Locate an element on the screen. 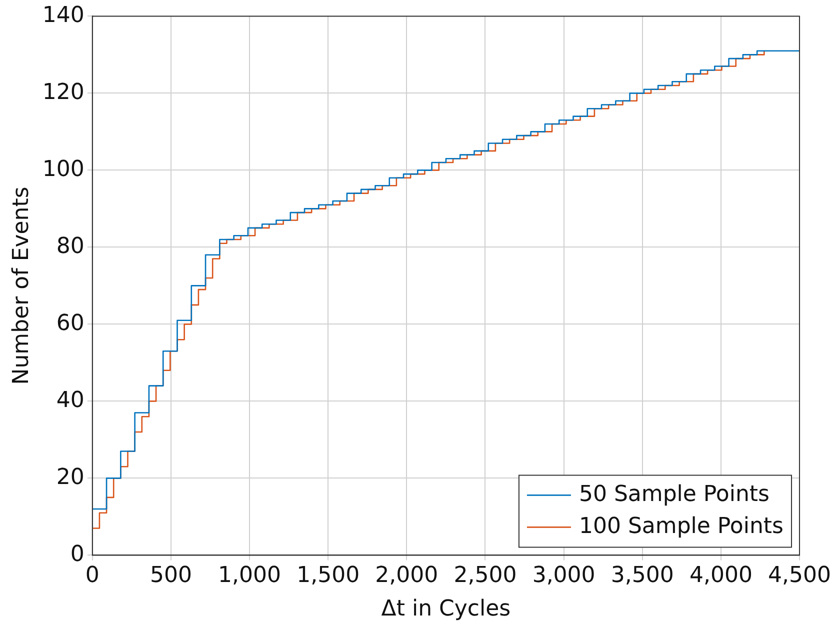 The width and height of the screenshot is (834, 632). y-tick-label: 20 is located at coordinates (70, 477).